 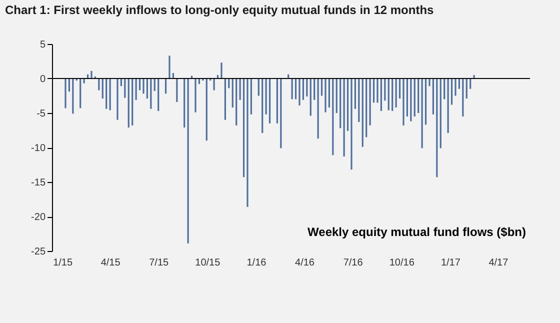 I want to click on annotation: Weekly equity mutual fund flows ($bn), so click(x=417, y=232).